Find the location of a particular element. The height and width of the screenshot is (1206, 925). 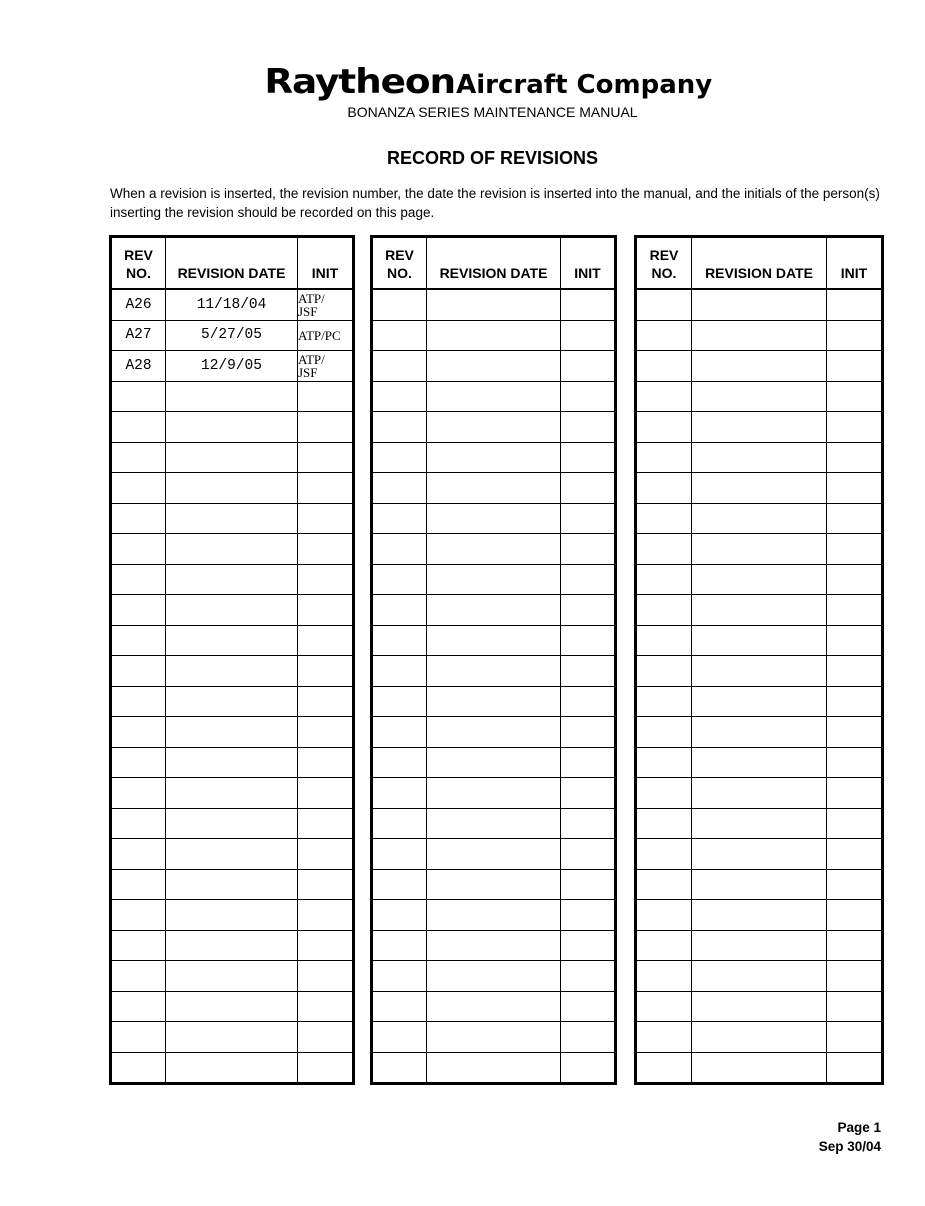

page-number: Page 1 is located at coordinates (859, 1127).